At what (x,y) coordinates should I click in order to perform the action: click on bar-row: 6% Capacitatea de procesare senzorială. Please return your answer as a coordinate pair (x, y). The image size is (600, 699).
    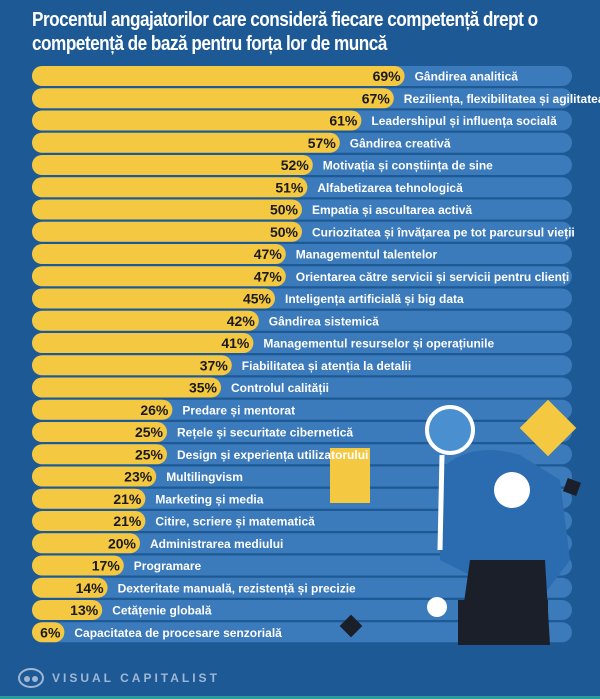
    Looking at the image, I should click on (157, 632).